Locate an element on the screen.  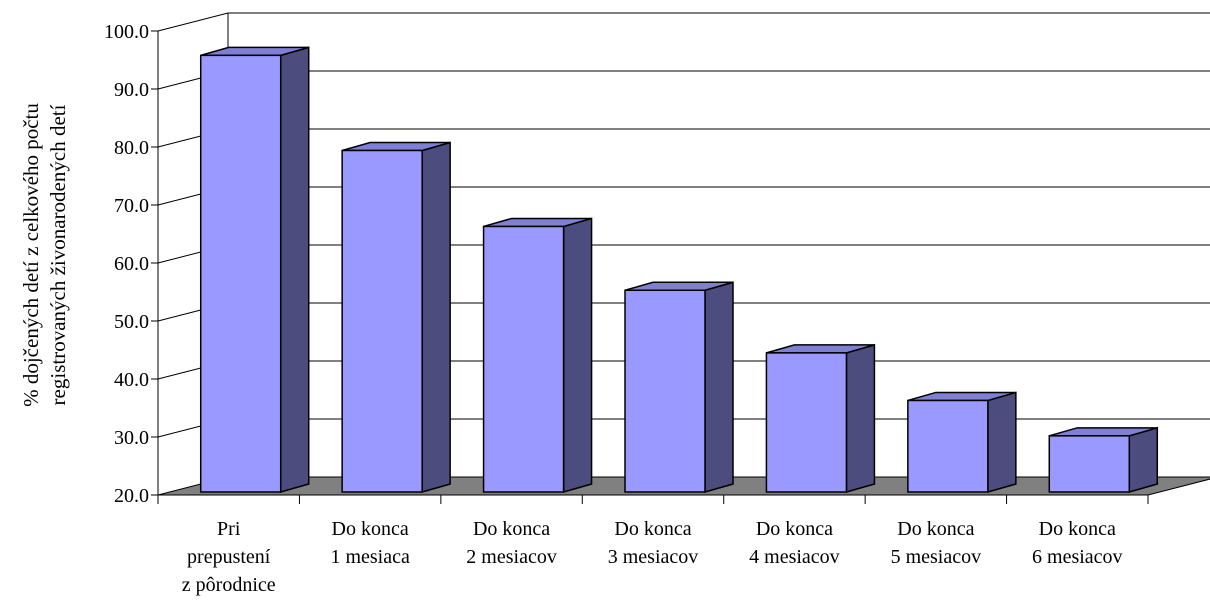
x-tick-label: Do konca 4 mesiacov is located at coordinates (794, 543).